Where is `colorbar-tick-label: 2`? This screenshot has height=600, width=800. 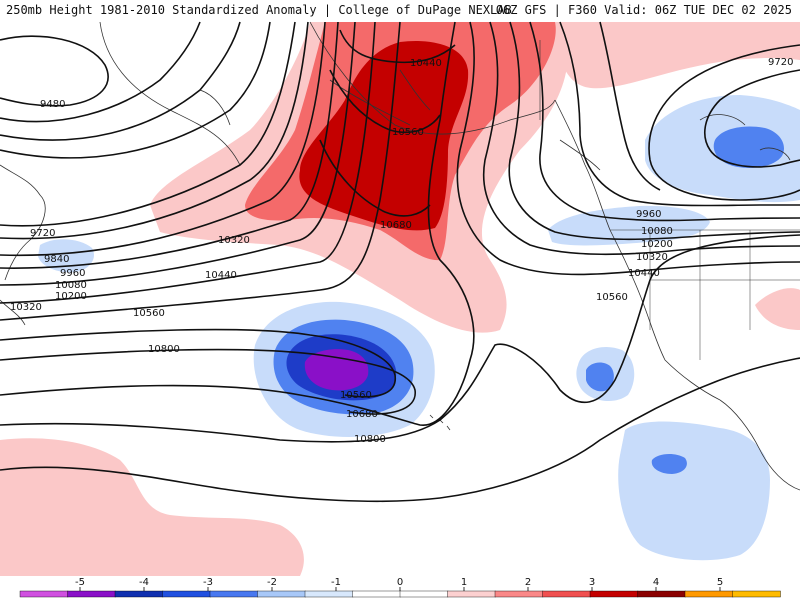 colorbar-tick-label: 2 is located at coordinates (528, 582).